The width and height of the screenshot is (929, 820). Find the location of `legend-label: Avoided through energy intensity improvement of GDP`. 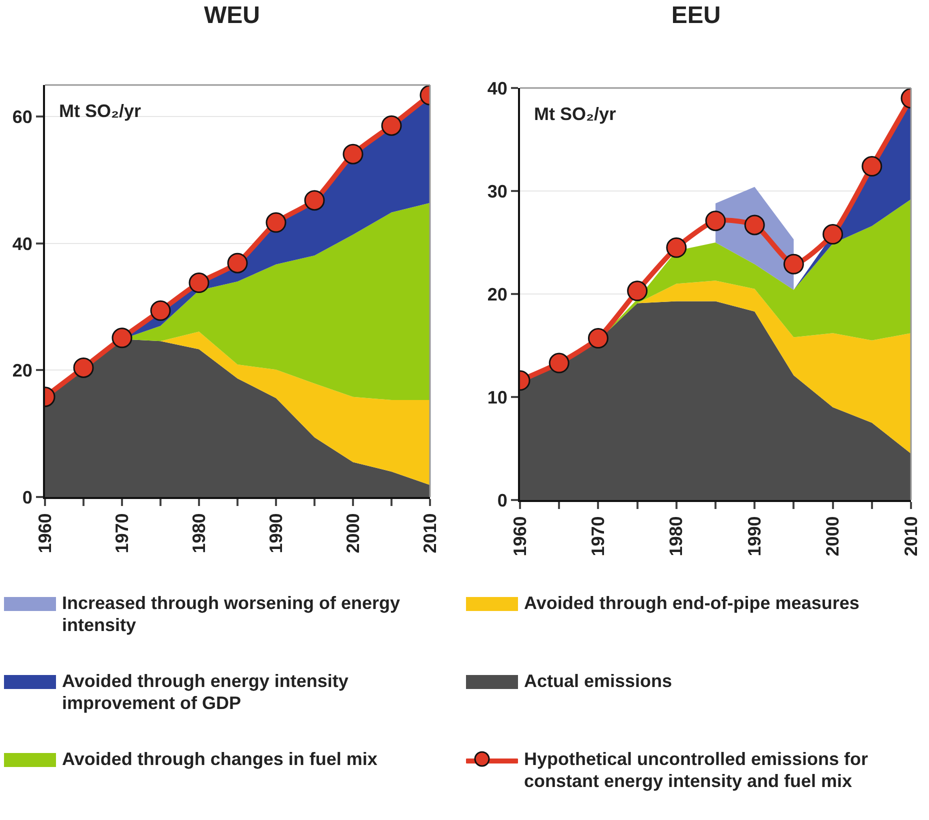

legend-label: Avoided through energy intensity improvement of GDP is located at coordinates (206, 692).